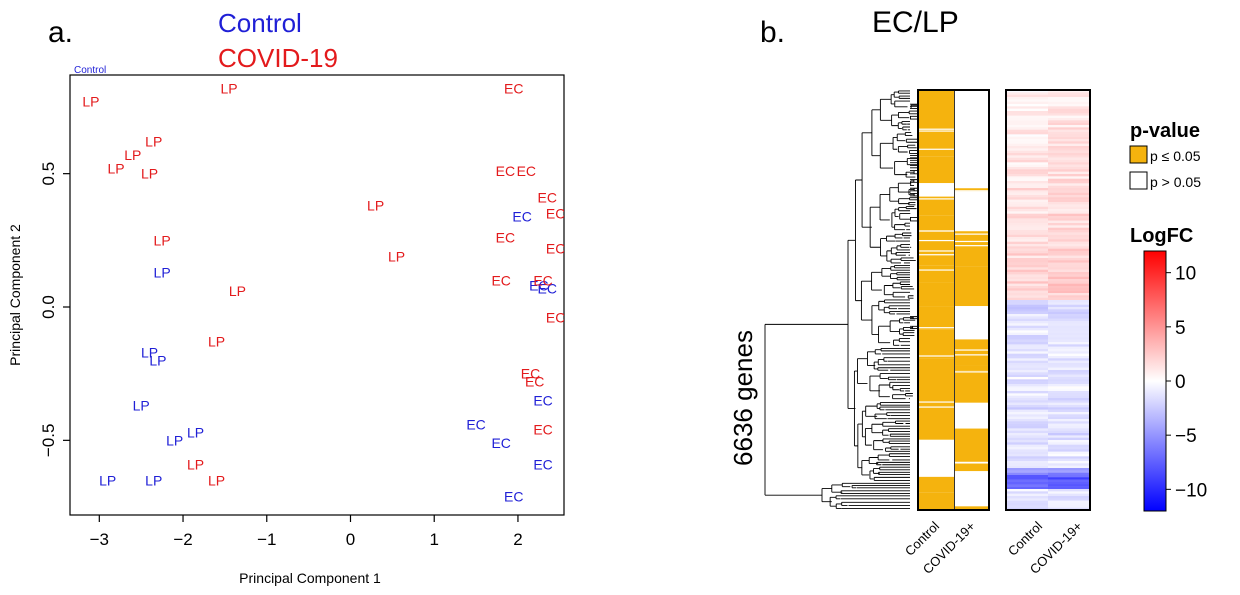 The image size is (1240, 595). I want to click on genes-label: 6636 genes, so click(743, 398).